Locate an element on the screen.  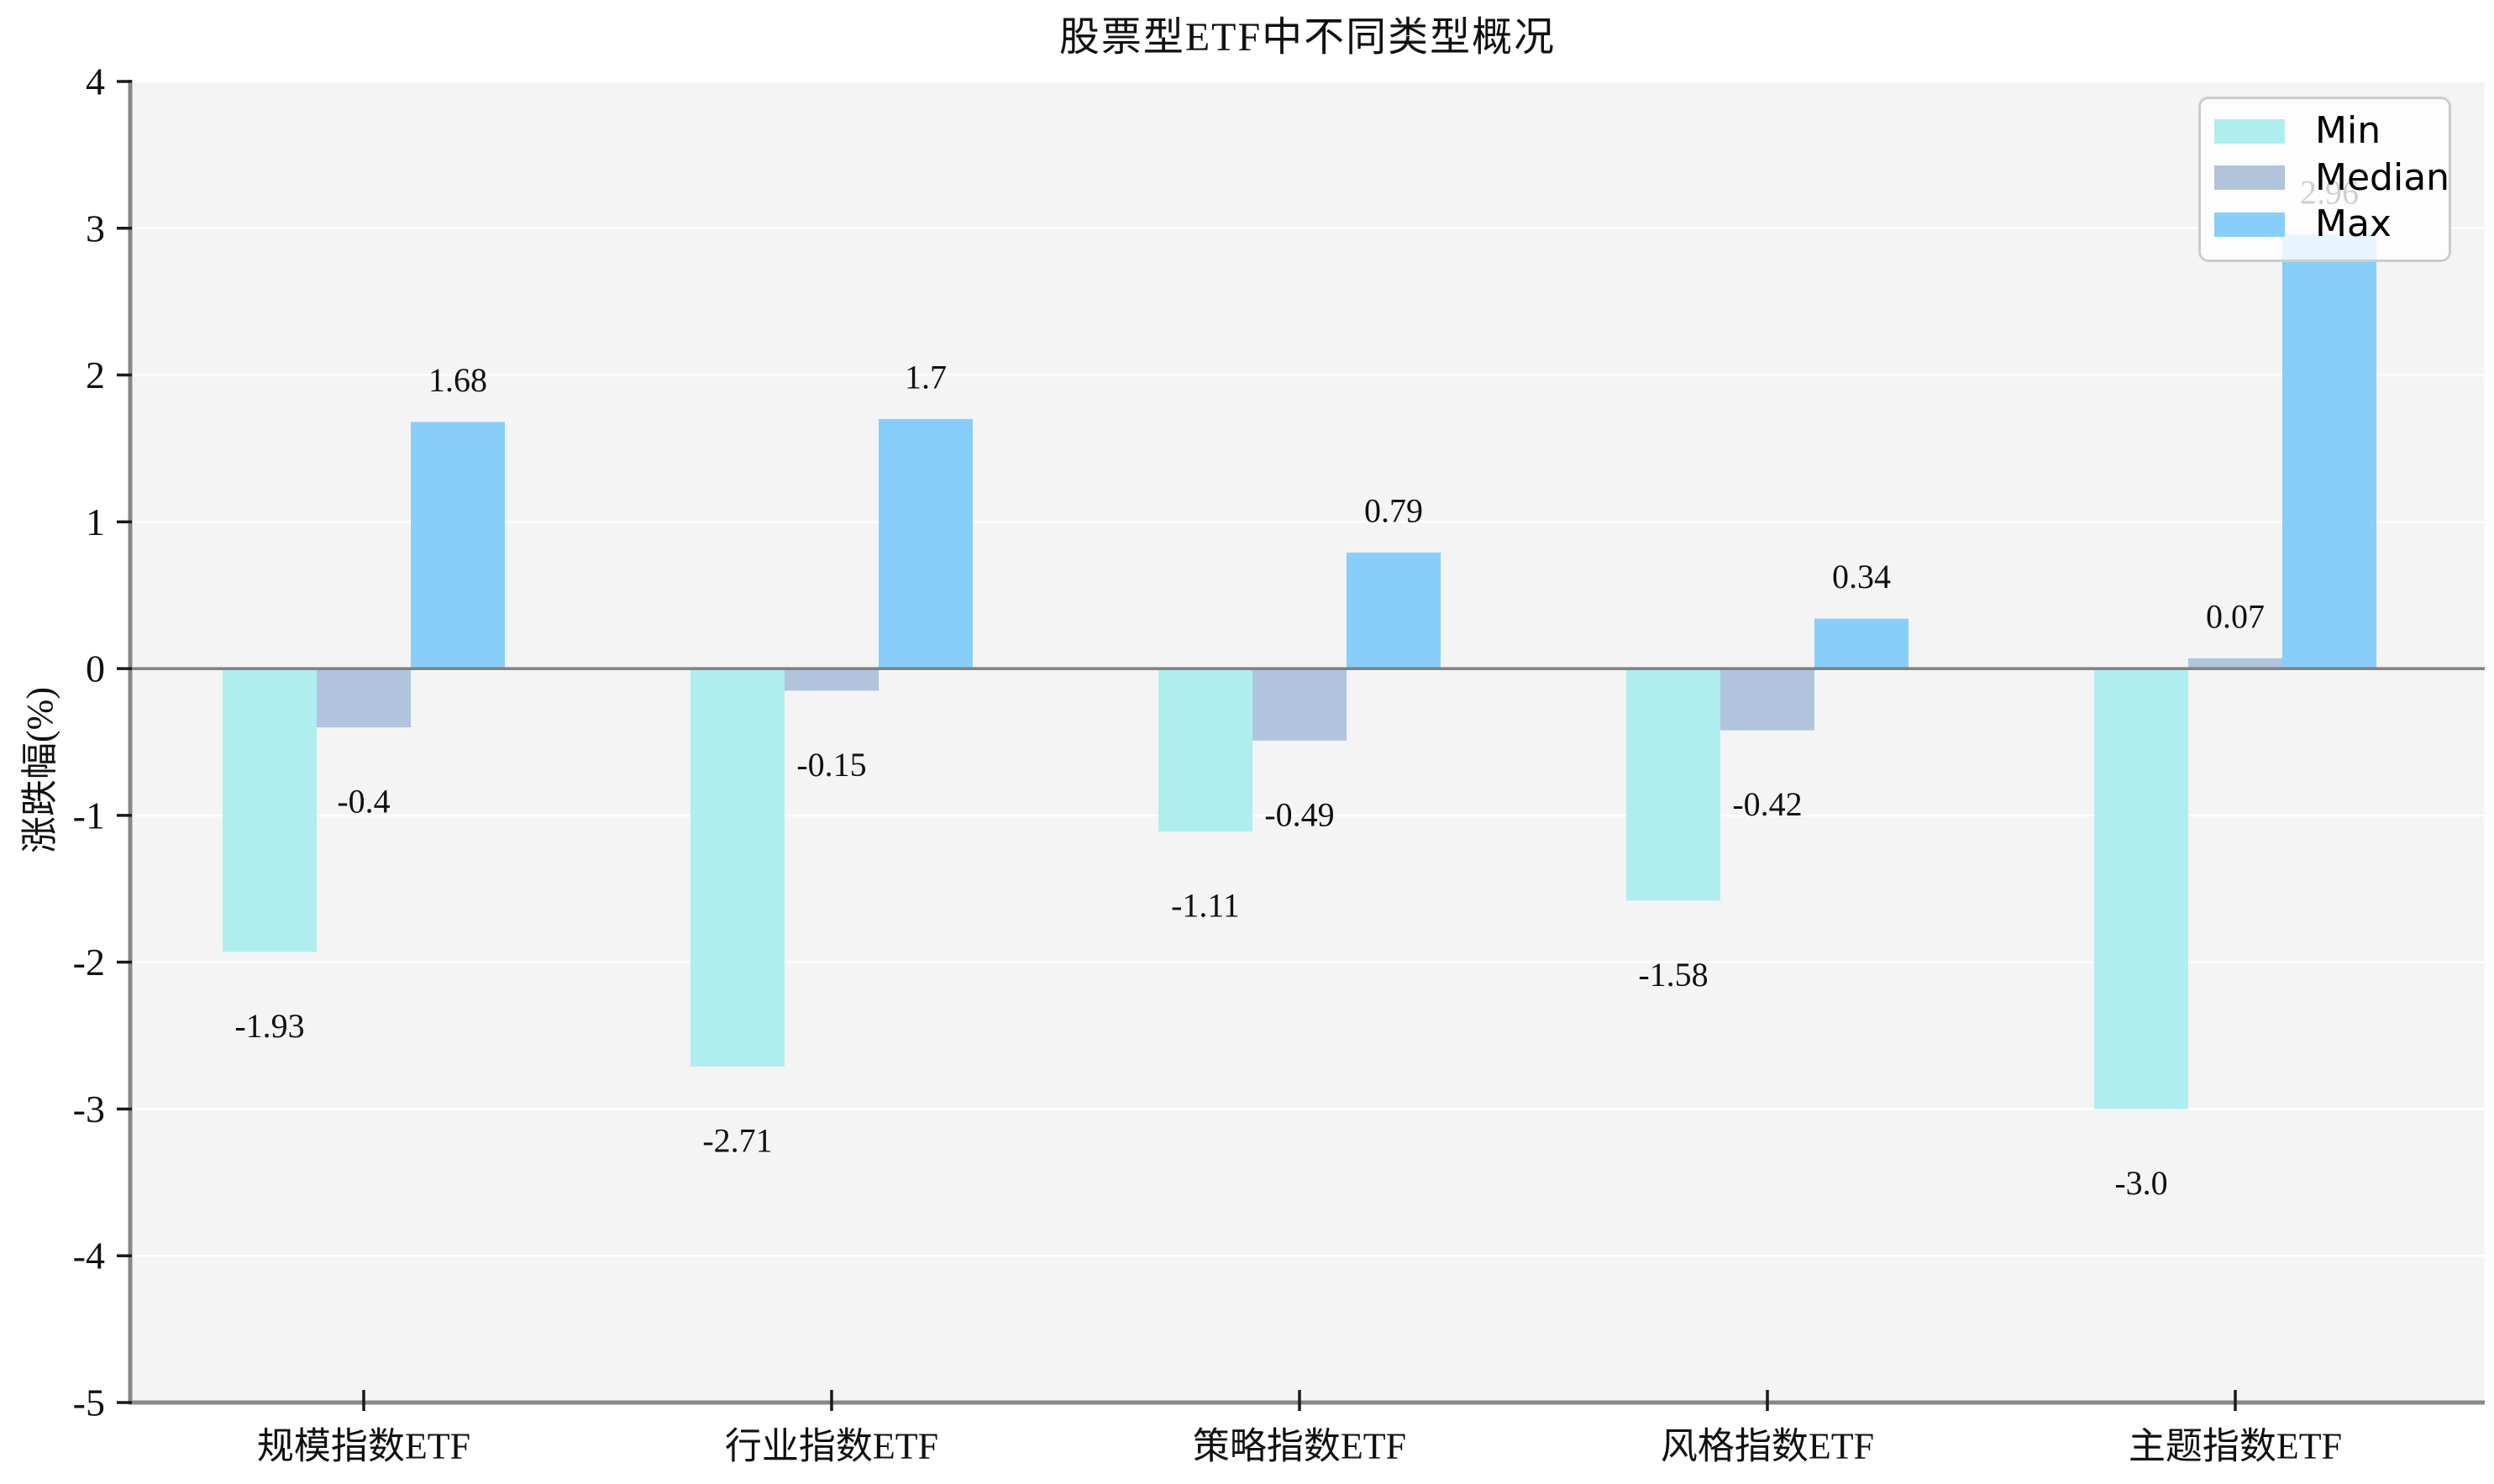
x-tick-label-2: 策略指数ETF is located at coordinates (1300, 1447).